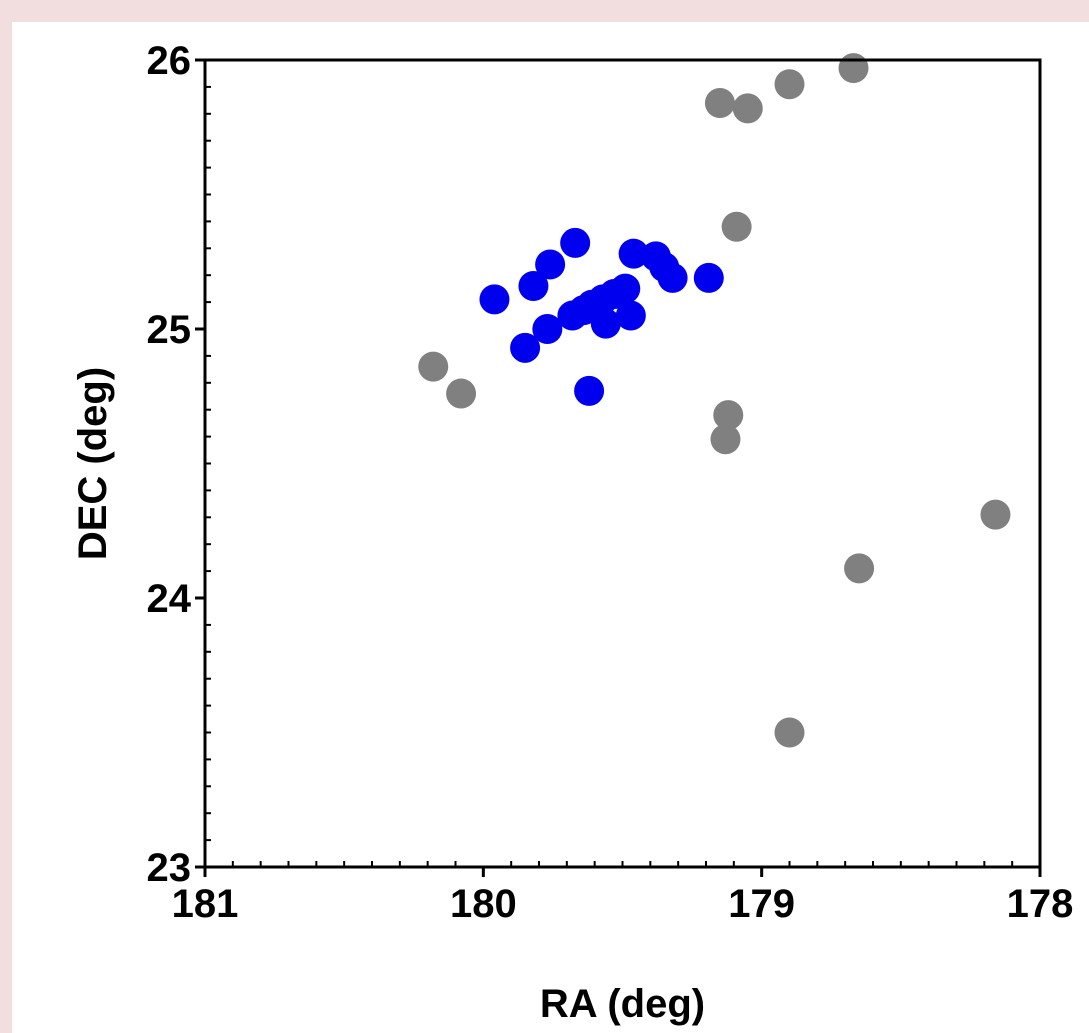 Image resolution: width=1089 pixels, height=1033 pixels. Describe the element at coordinates (169, 868) in the screenshot. I see `y-tick-label: 23` at that location.